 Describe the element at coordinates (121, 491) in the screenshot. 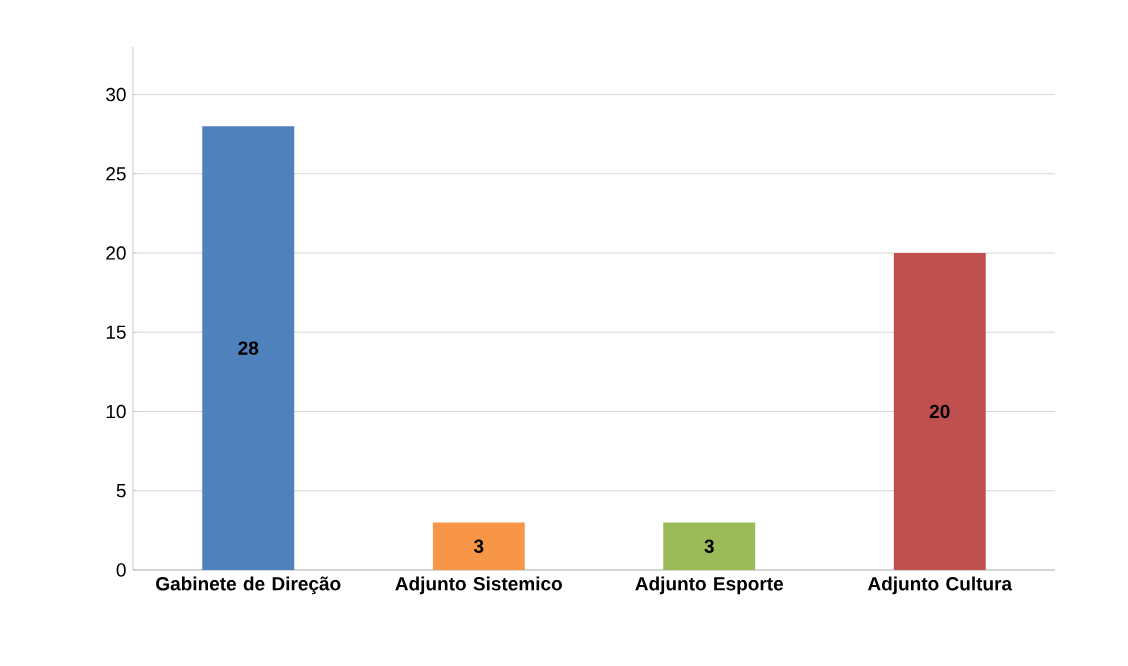

I see `y-tick-label: 5` at that location.